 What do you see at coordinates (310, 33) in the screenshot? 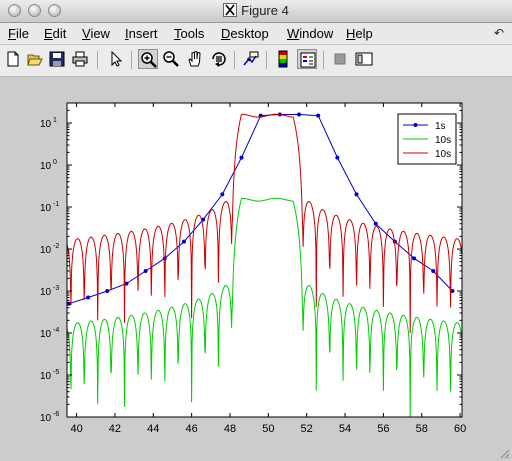
I see `menu-window: Window` at bounding box center [310, 33].